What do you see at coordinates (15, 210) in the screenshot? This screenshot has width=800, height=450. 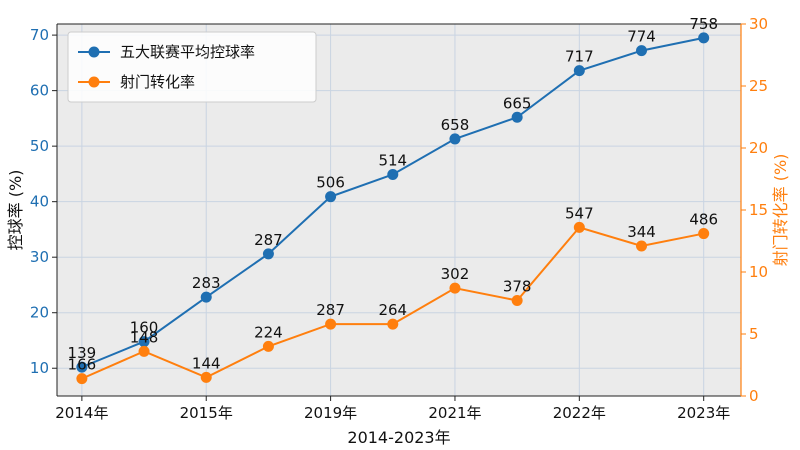 I see `y-axis-left-title: 控球率 (%)` at bounding box center [15, 210].